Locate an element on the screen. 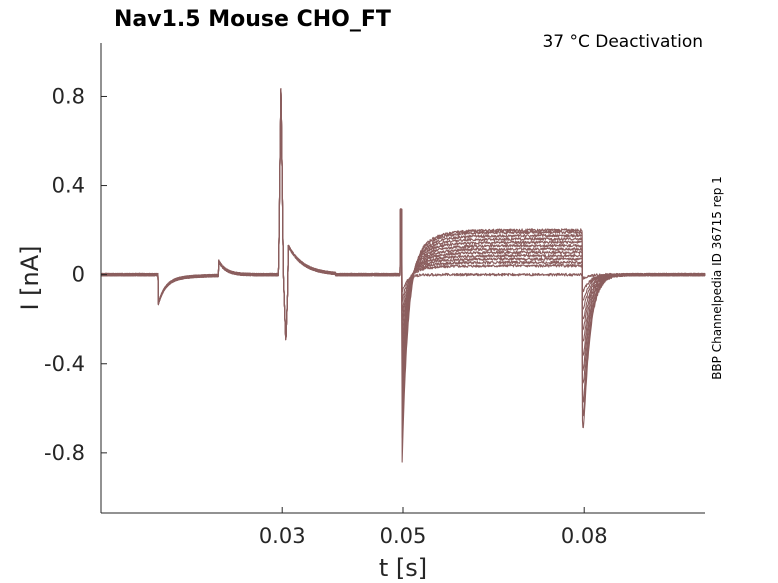 Image resolution: width=778 pixels, height=583 pixels. y-axis-label: I [nA] is located at coordinates (30, 277).